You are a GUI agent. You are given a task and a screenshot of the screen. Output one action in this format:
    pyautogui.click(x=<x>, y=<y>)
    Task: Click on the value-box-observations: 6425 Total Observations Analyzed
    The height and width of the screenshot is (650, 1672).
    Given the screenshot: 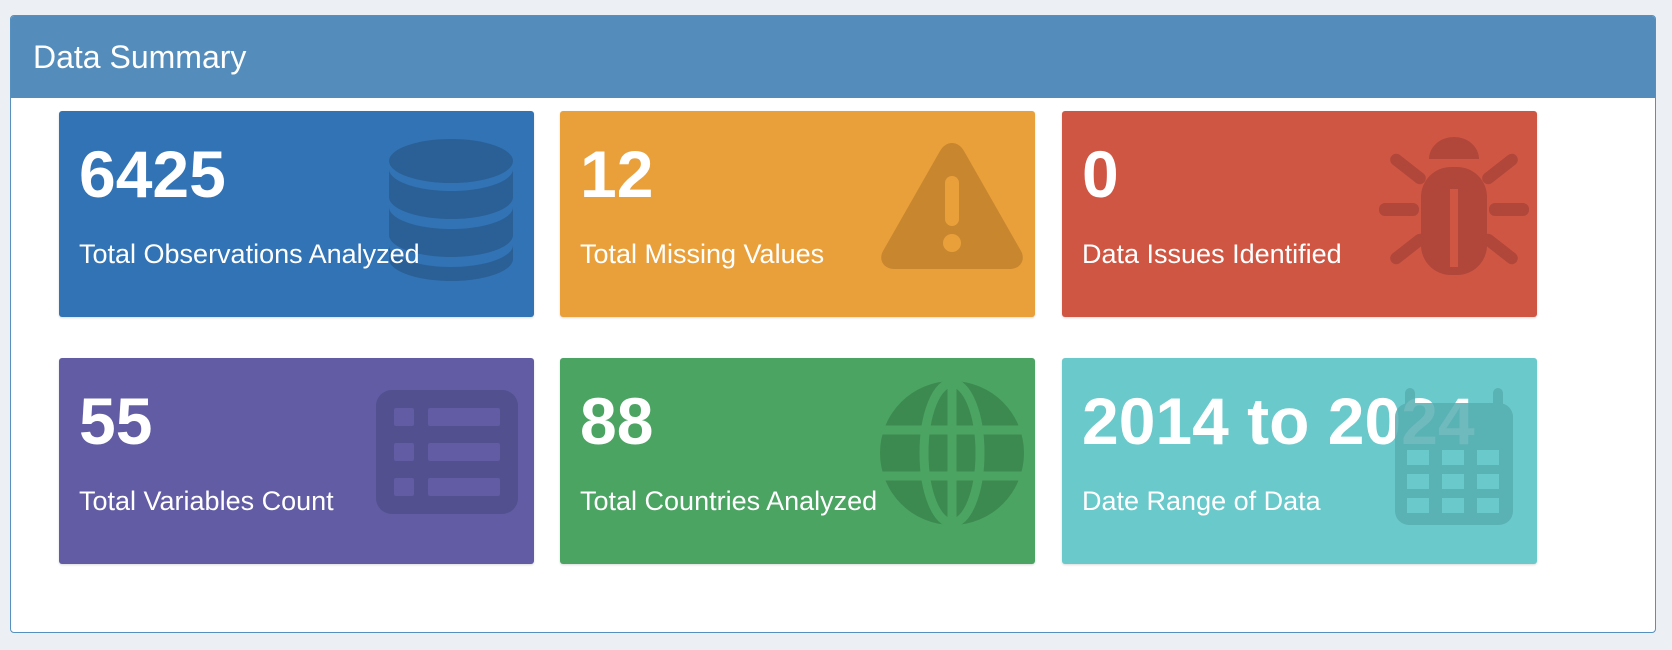 What is the action you would take?
    pyautogui.click(x=296, y=214)
    